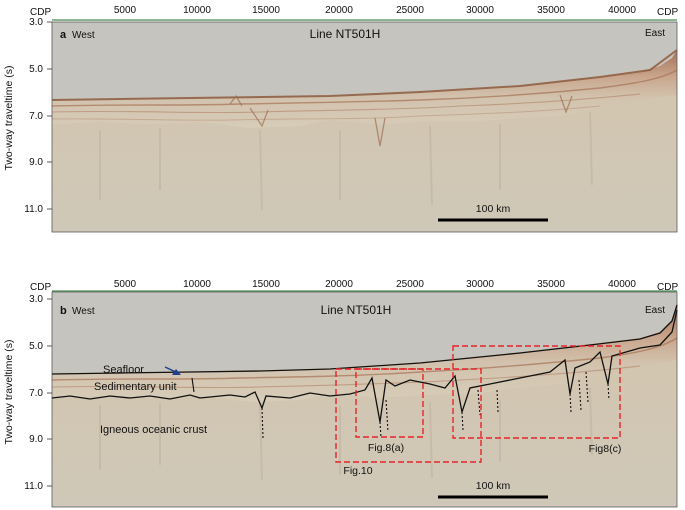  I want to click on sedimentary-label: Sedimentary unit, so click(135, 387).